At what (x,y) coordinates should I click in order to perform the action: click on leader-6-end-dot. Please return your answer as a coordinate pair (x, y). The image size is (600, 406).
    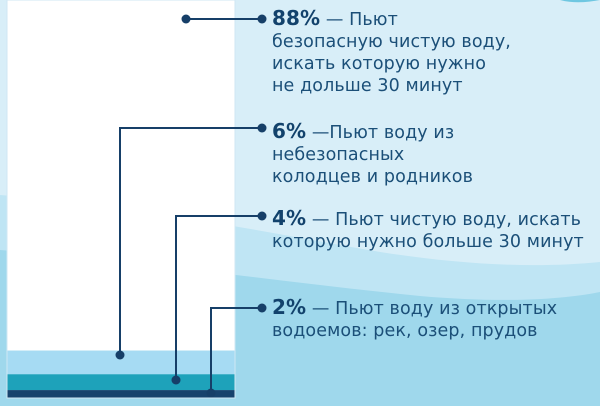
    Looking at the image, I should click on (262, 128).